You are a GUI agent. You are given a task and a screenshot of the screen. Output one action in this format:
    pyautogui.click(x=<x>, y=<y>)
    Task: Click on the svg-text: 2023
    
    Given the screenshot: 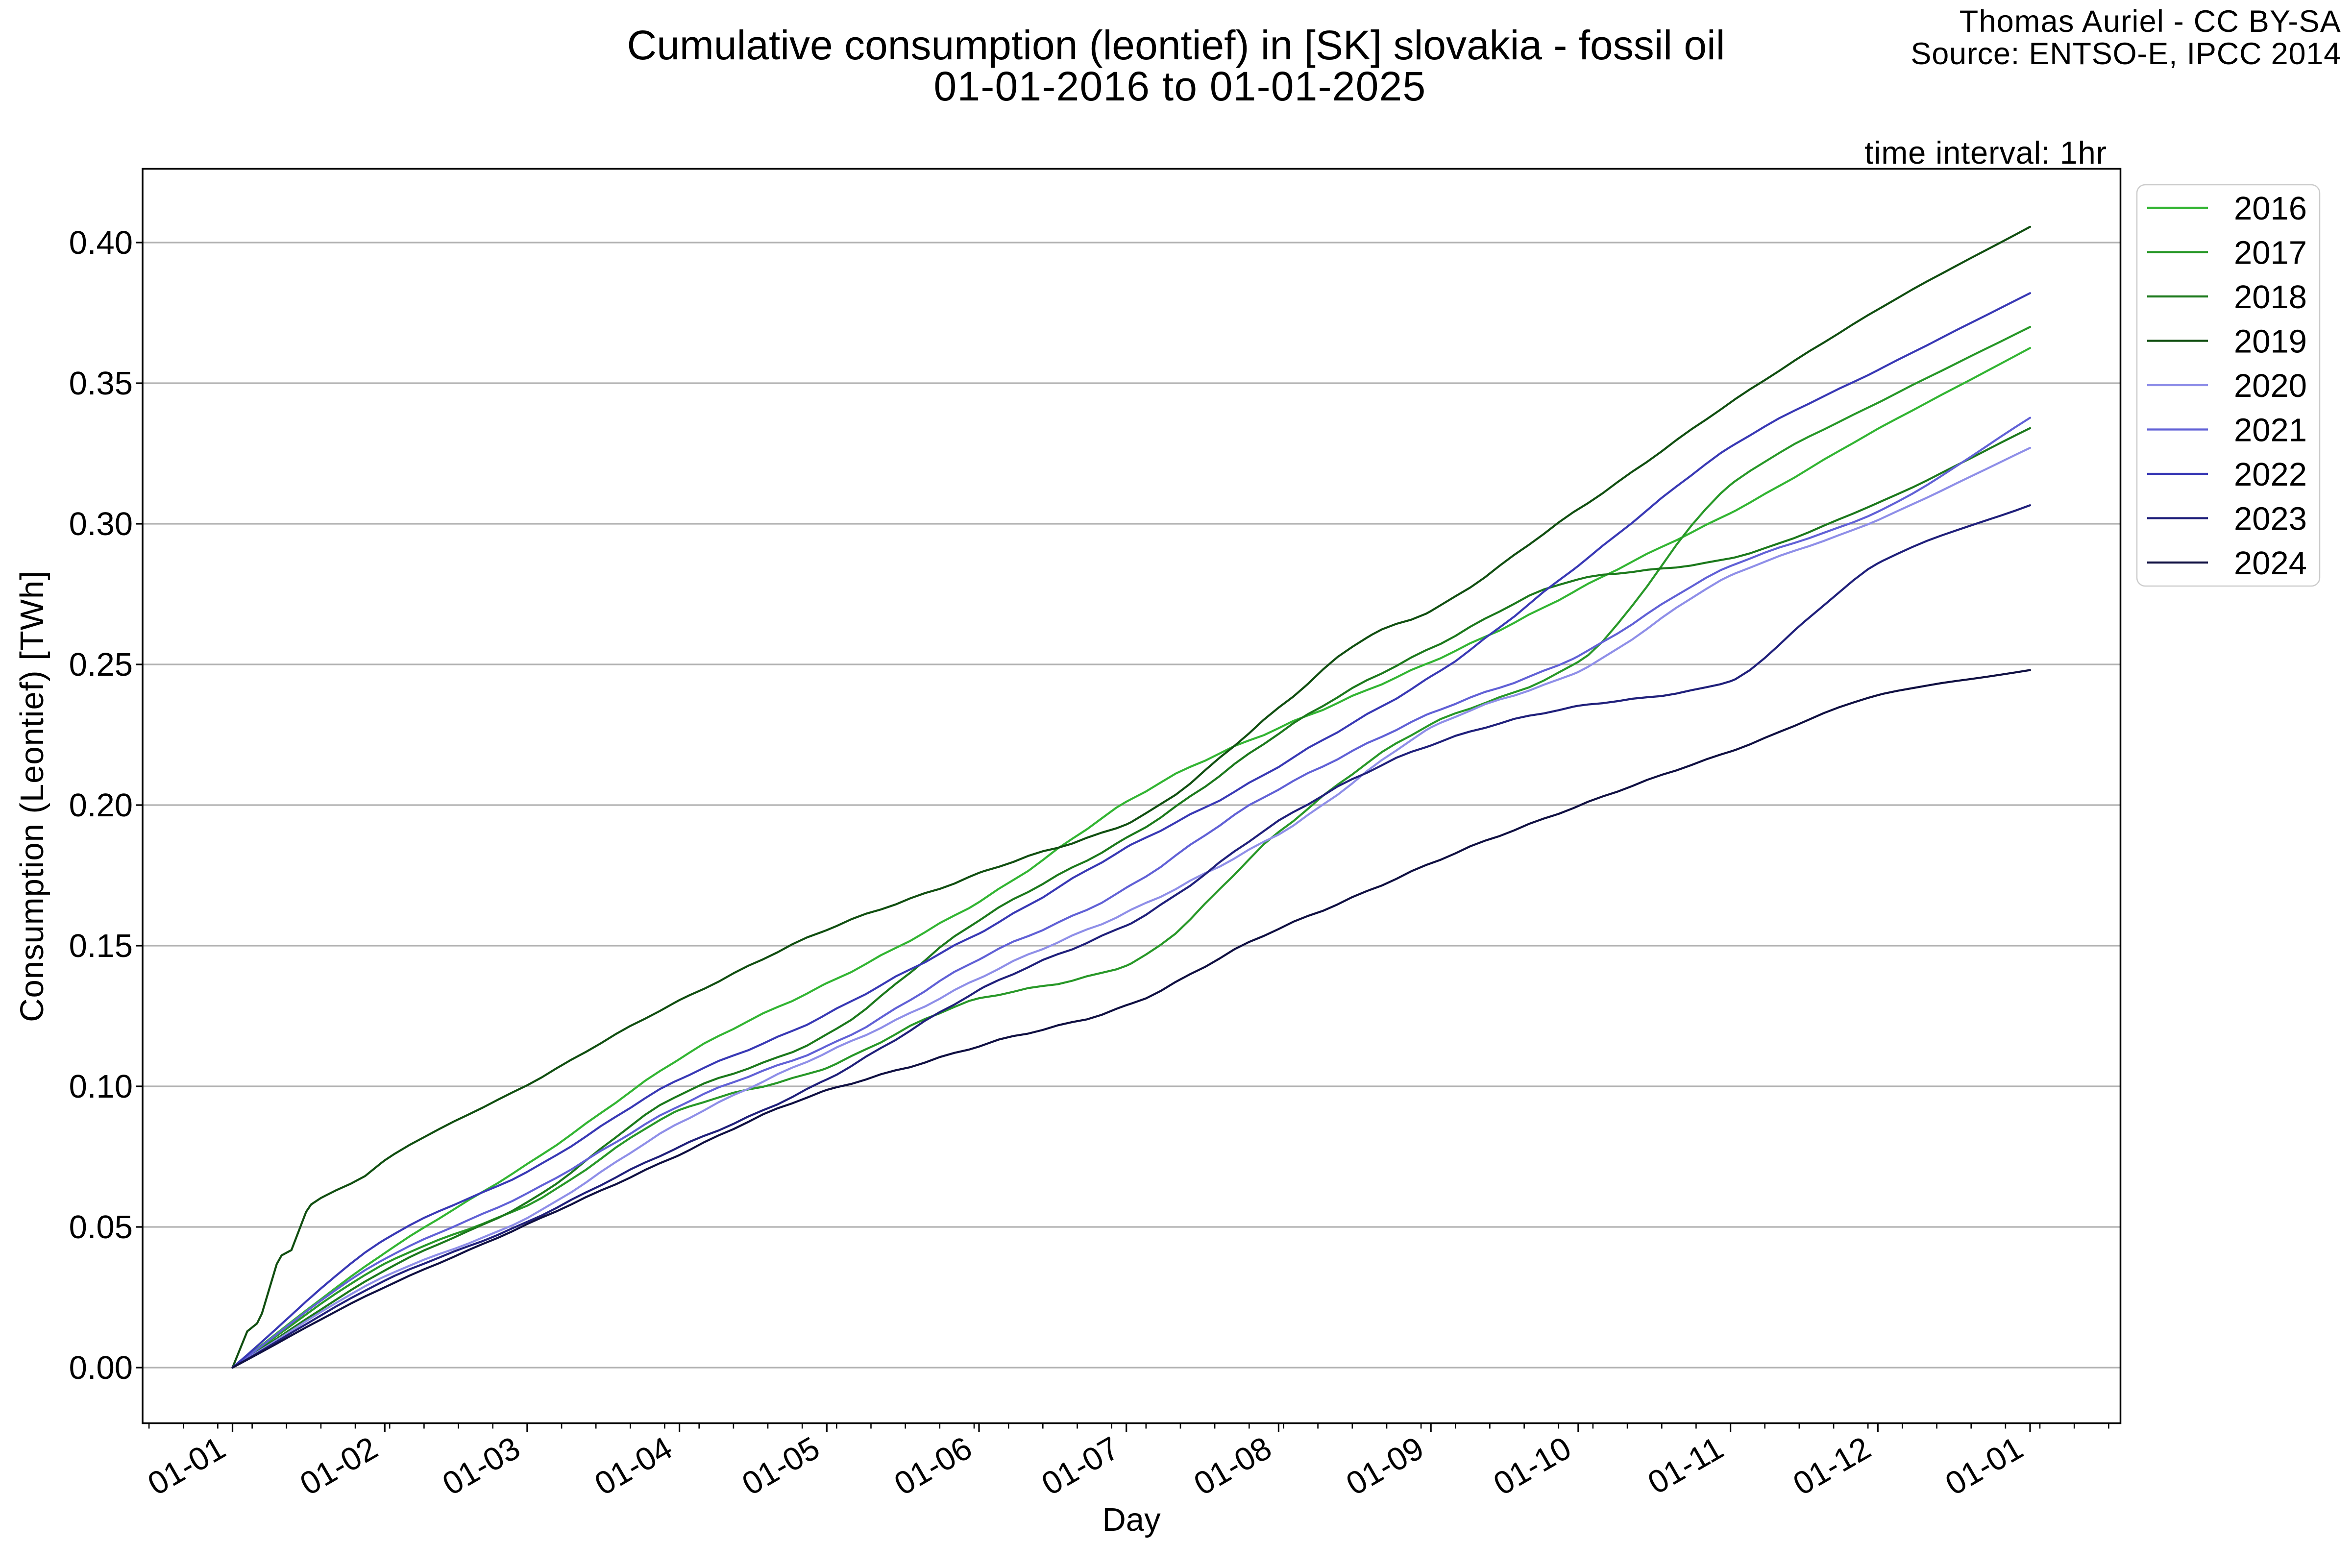 What is the action you would take?
    pyautogui.click(x=2270, y=519)
    